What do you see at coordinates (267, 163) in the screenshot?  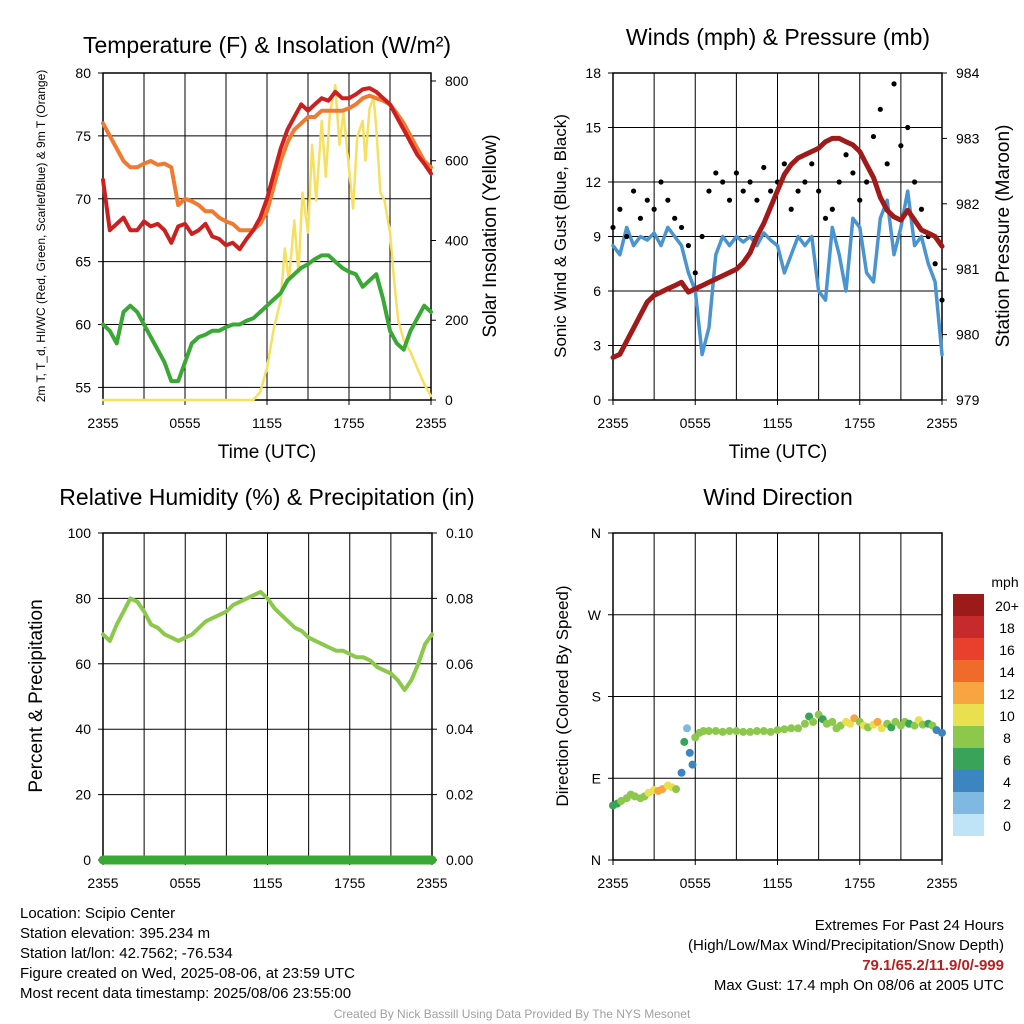 I see `series-9m-t` at bounding box center [267, 163].